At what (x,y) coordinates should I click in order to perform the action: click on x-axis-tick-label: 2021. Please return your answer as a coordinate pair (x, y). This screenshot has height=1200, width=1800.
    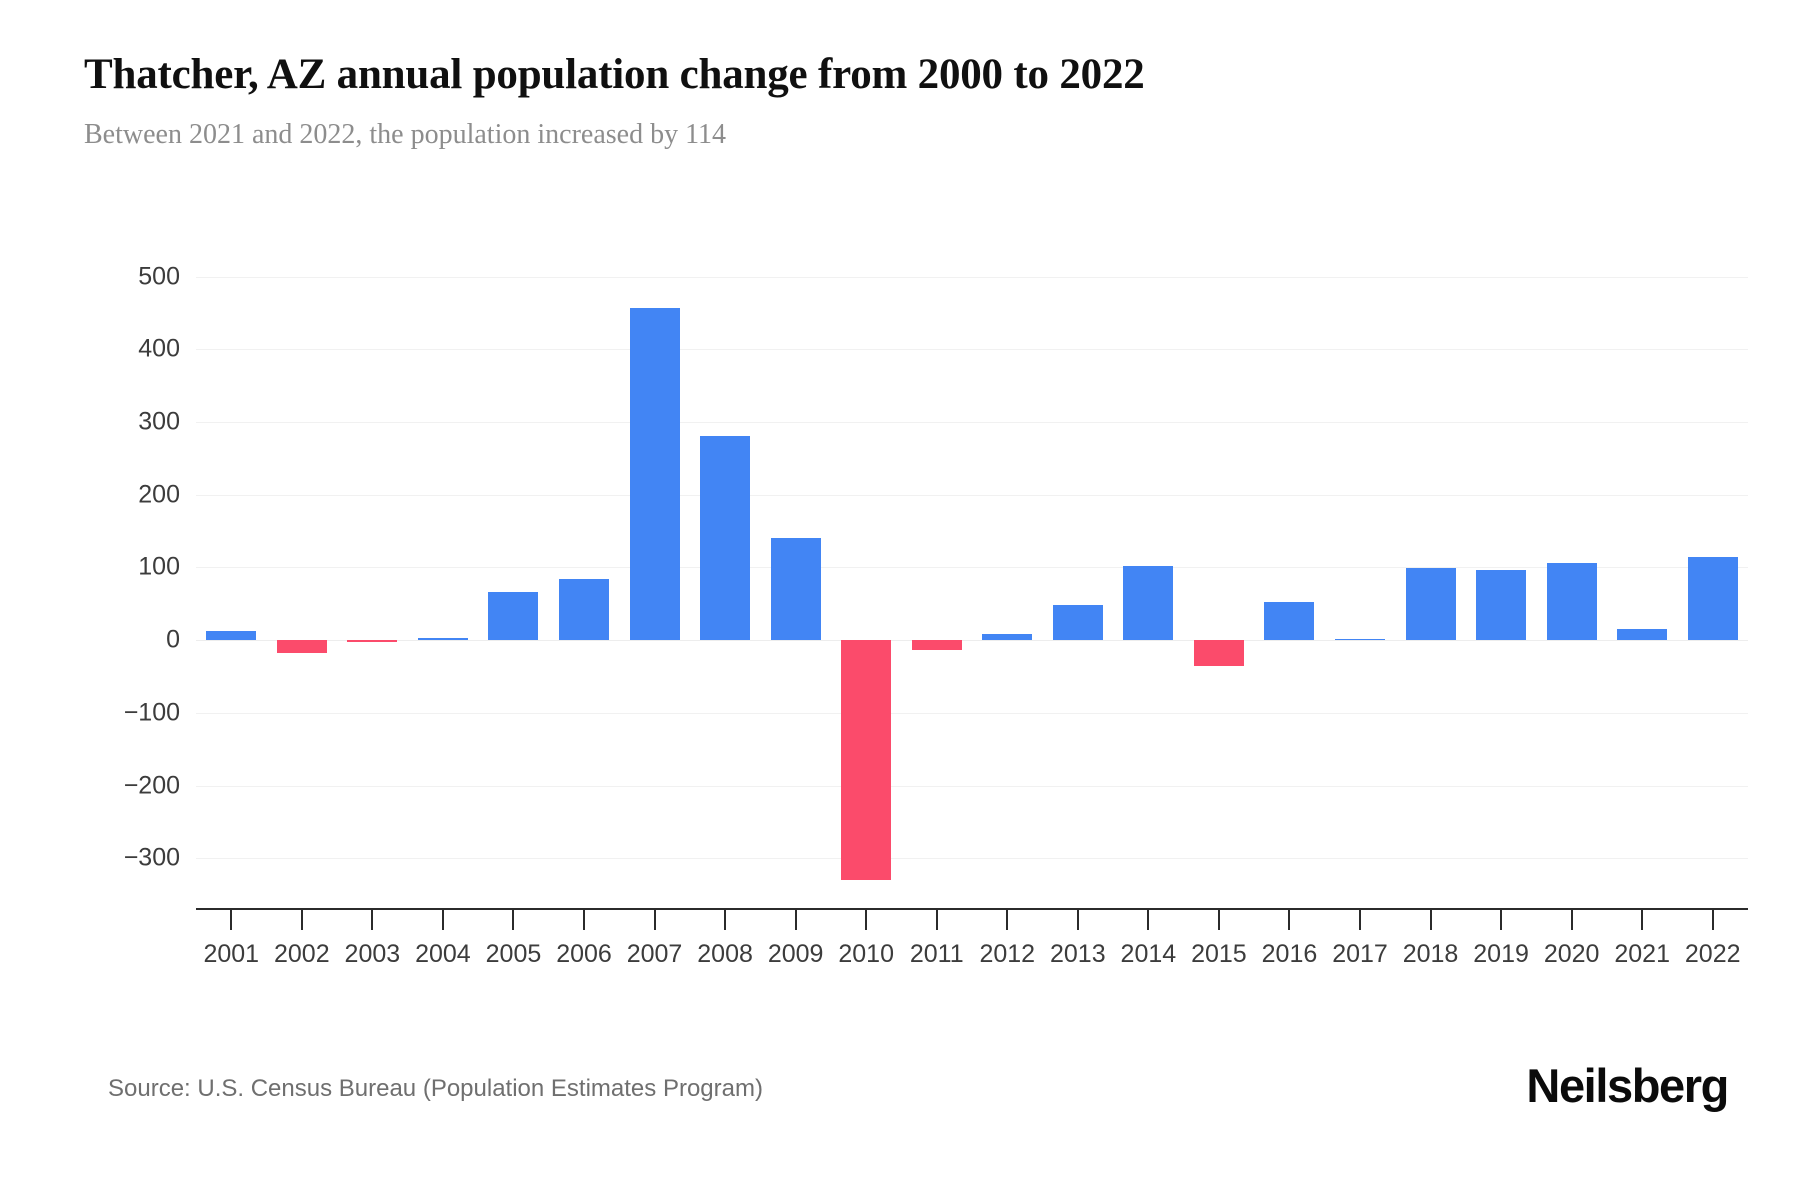
    Looking at the image, I should click on (1642, 954).